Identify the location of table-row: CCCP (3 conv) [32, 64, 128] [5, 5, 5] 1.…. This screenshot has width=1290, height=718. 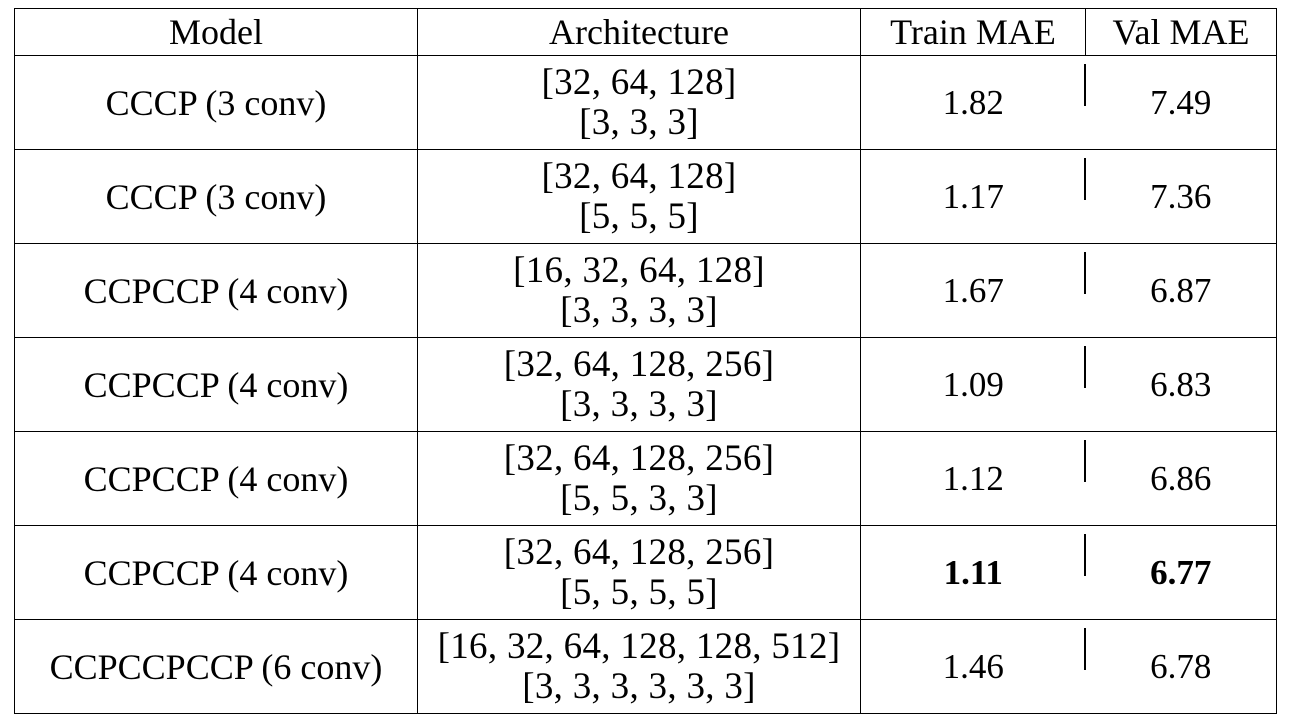
(645, 196).